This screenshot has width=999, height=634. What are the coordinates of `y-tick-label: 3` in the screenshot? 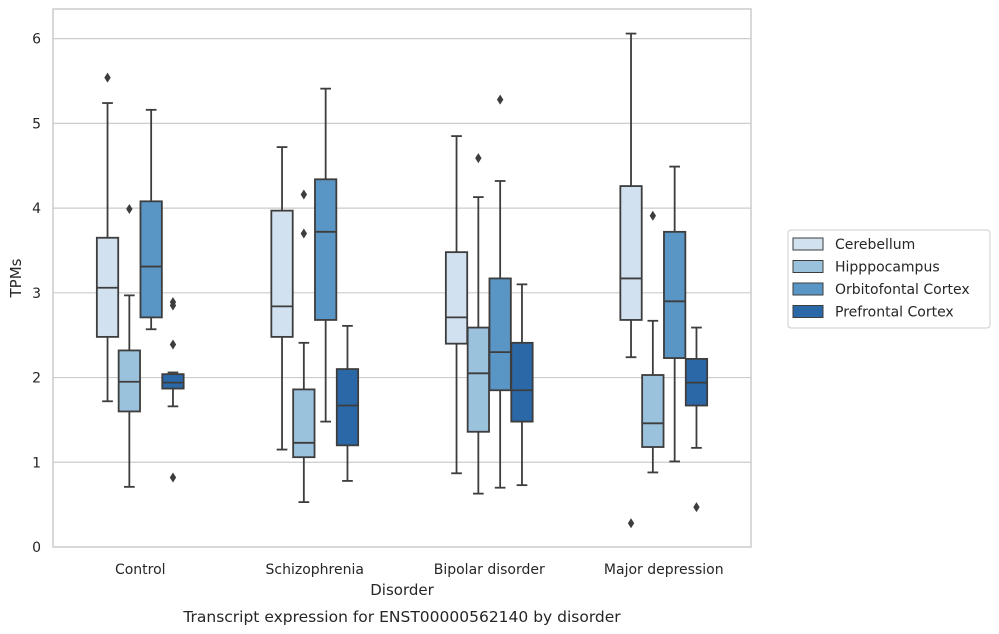 It's located at (36, 294).